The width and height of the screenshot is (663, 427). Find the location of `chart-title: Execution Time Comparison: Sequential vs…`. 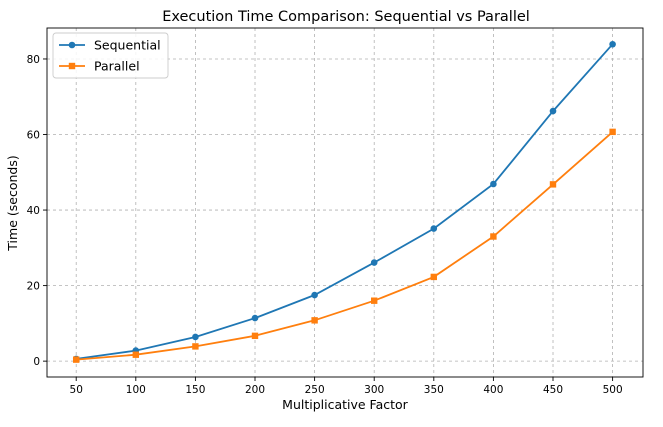

chart-title: Execution Time Comparison: Sequential vs… is located at coordinates (346, 17).